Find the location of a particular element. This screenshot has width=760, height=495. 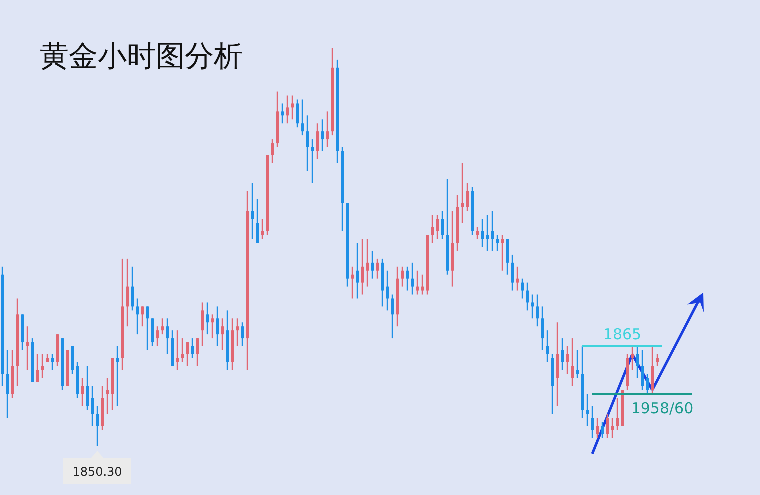

annotation: 1958/60 is located at coordinates (662, 408).